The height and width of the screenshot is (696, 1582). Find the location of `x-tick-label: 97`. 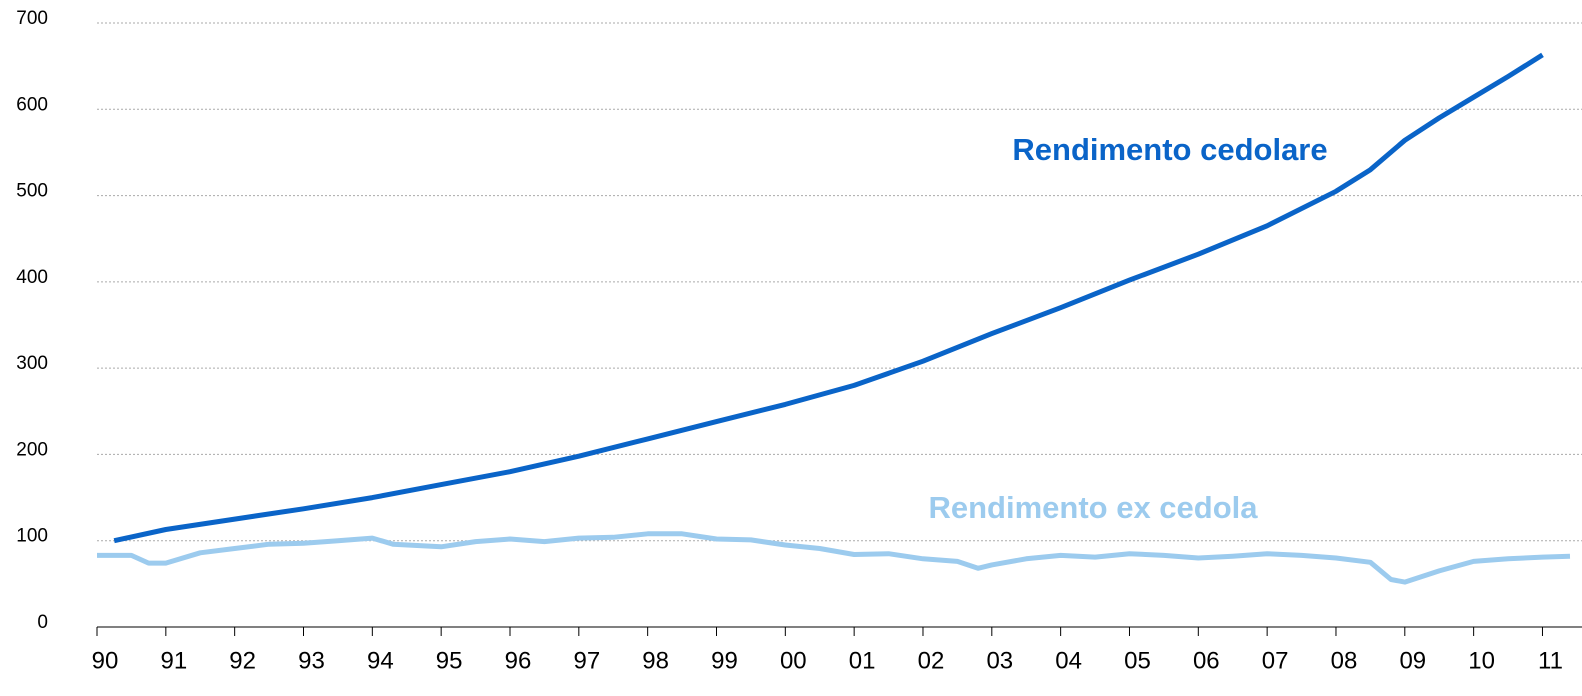

x-tick-label: 97 is located at coordinates (586, 660).